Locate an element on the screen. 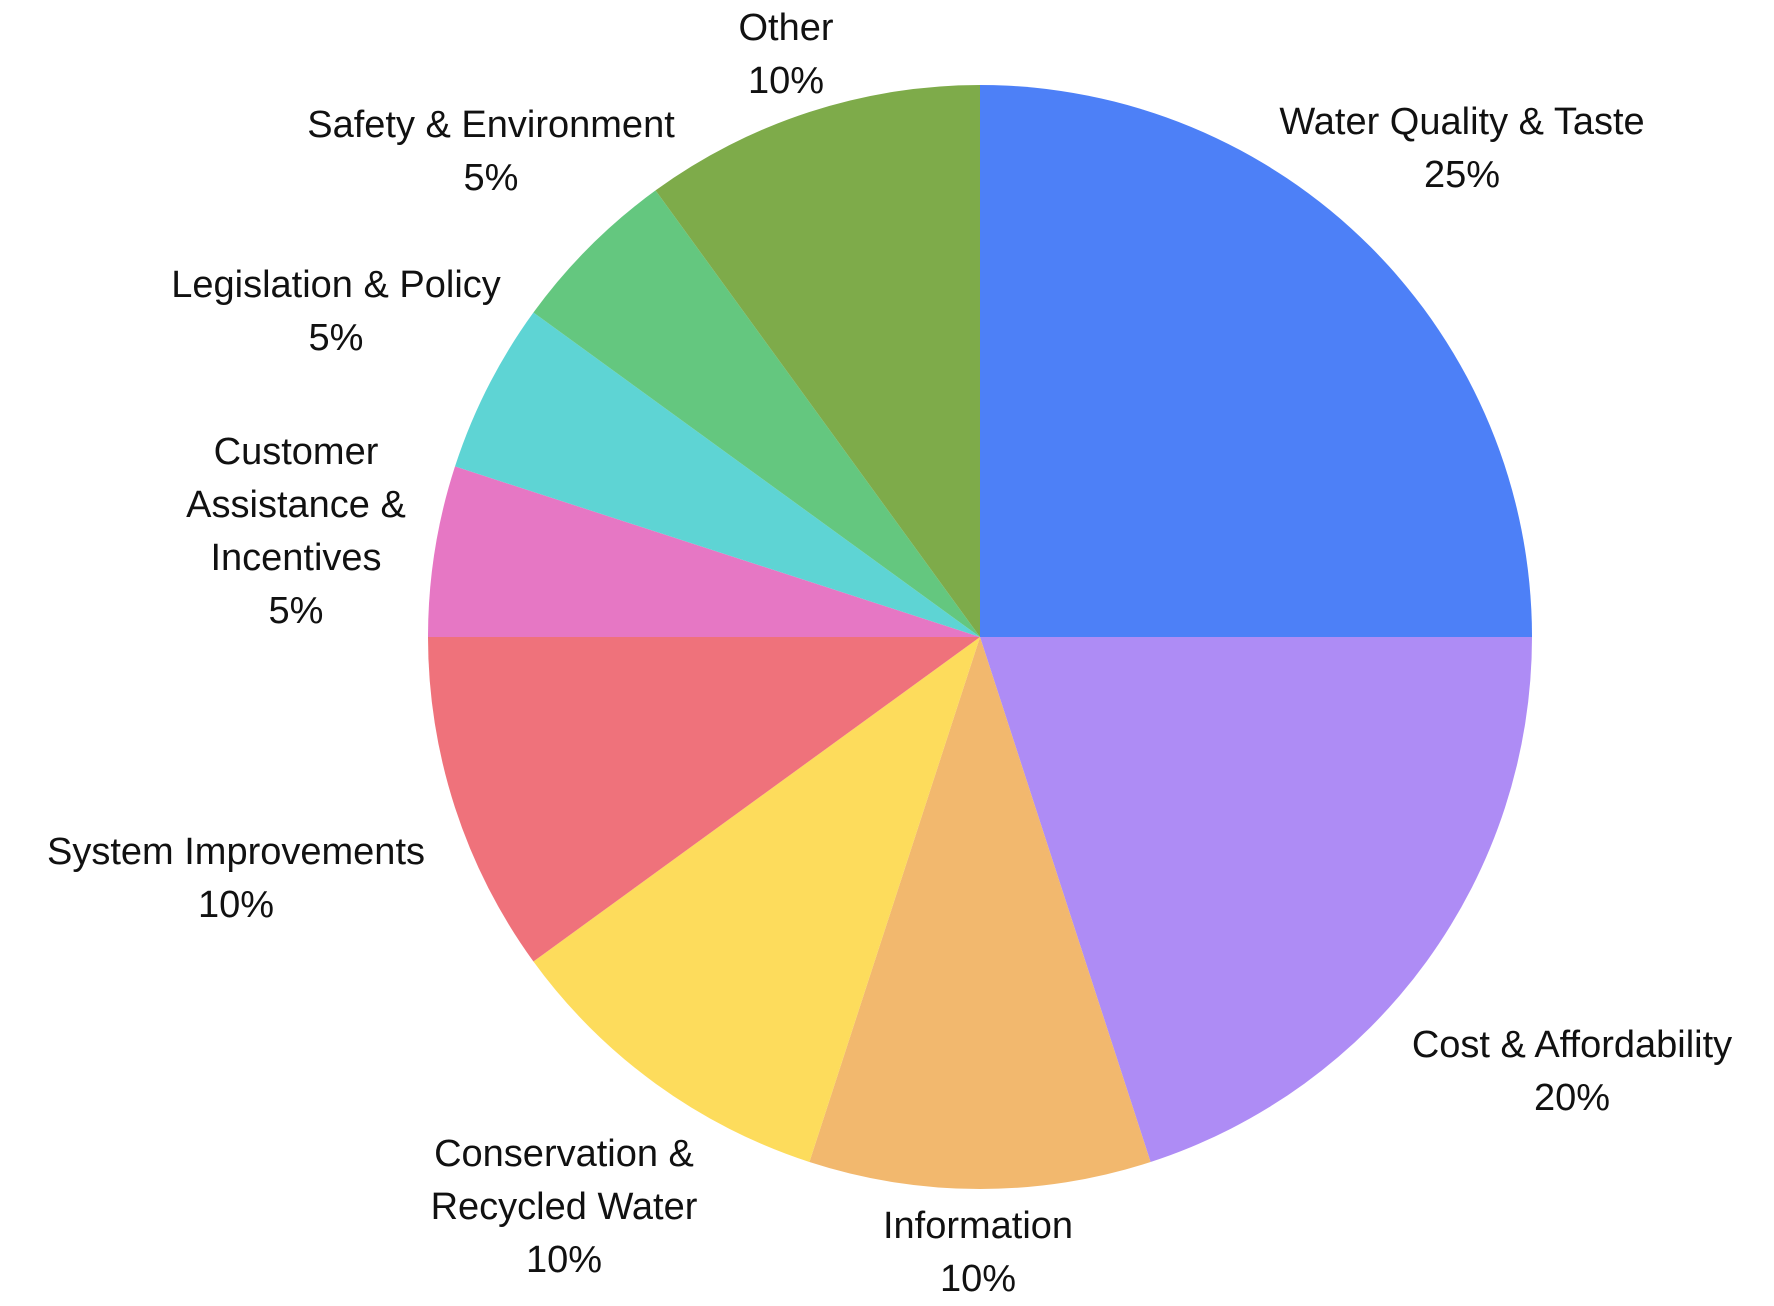 The image size is (1774, 1306). slice-label-text: Information is located at coordinates (978, 1226).